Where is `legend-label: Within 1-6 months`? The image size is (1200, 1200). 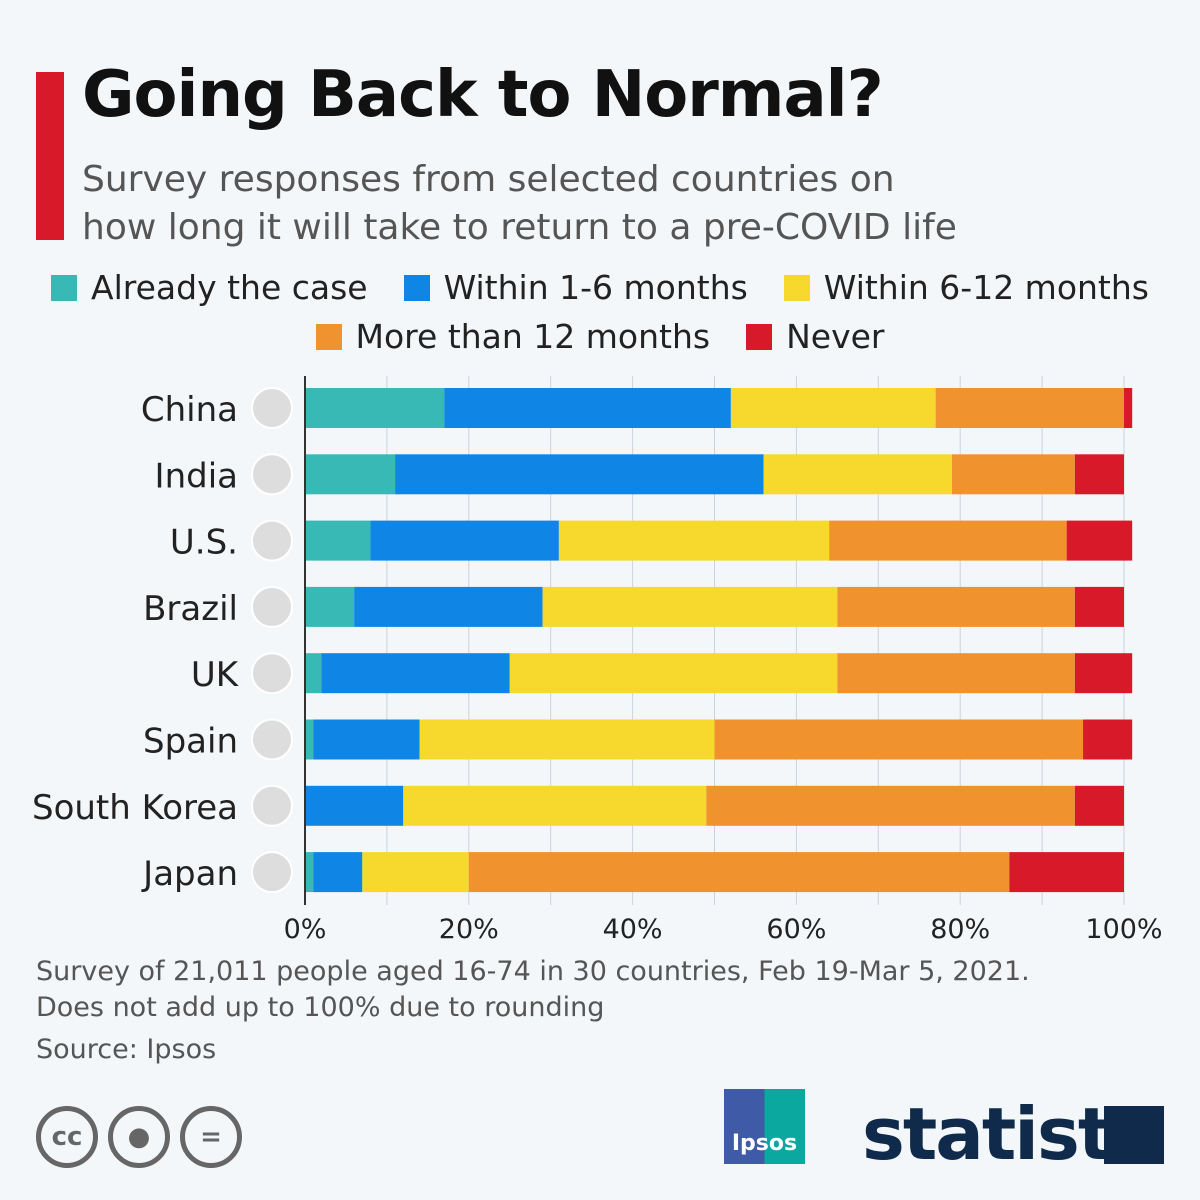 legend-label: Within 1-6 months is located at coordinates (595, 287).